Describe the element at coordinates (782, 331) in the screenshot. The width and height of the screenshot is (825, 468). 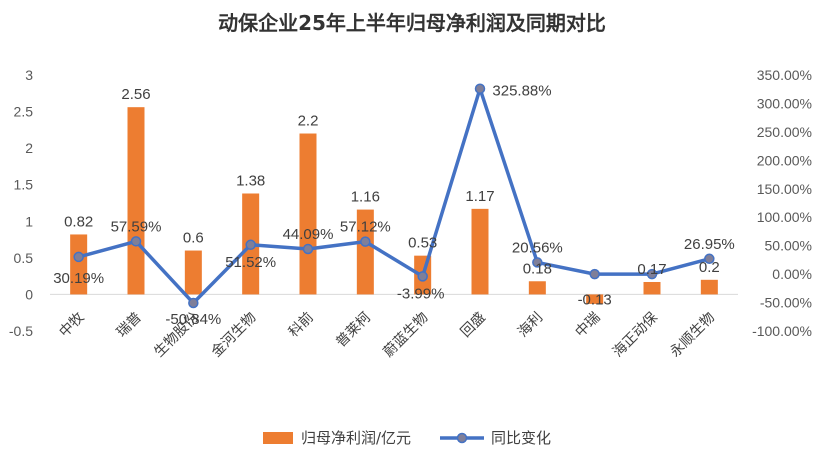
I see `y-right-tick-label: -100.00%` at that location.